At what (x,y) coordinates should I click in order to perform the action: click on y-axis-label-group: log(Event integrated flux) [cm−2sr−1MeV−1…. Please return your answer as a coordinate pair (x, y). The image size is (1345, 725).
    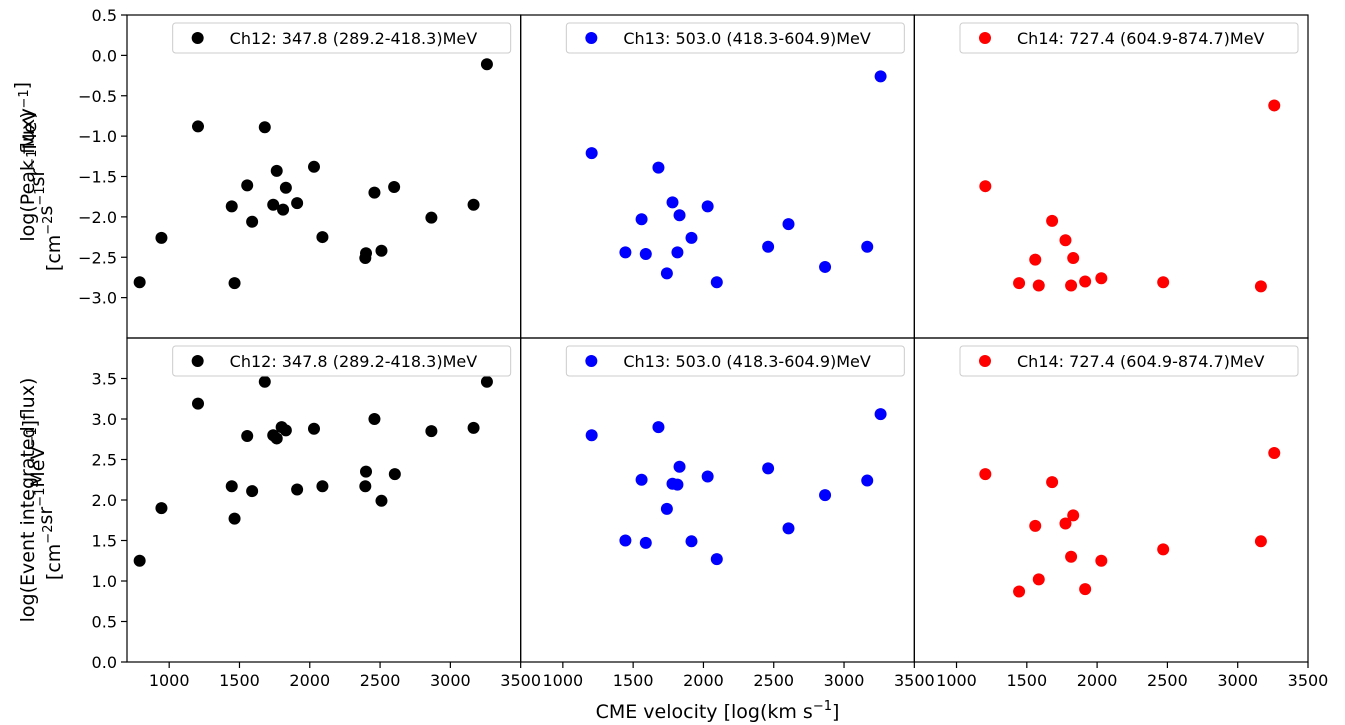
    Looking at the image, I should click on (41, 500).